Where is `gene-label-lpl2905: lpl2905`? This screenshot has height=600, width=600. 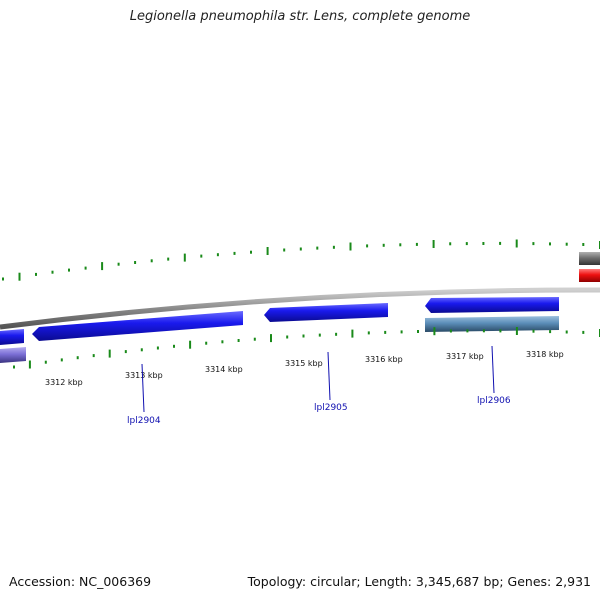 gene-label-lpl2905: lpl2905 is located at coordinates (331, 408).